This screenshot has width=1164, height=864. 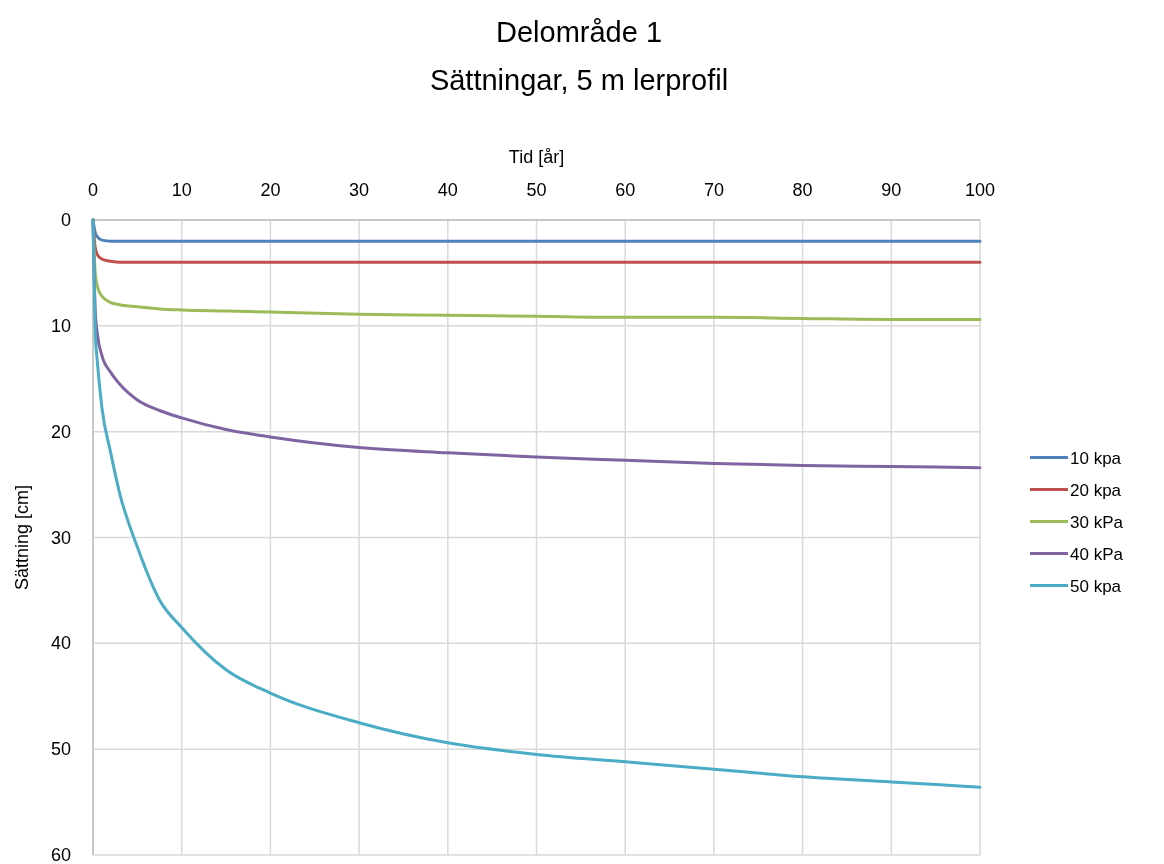 I want to click on y-tick-label: 0, so click(x=65, y=220).